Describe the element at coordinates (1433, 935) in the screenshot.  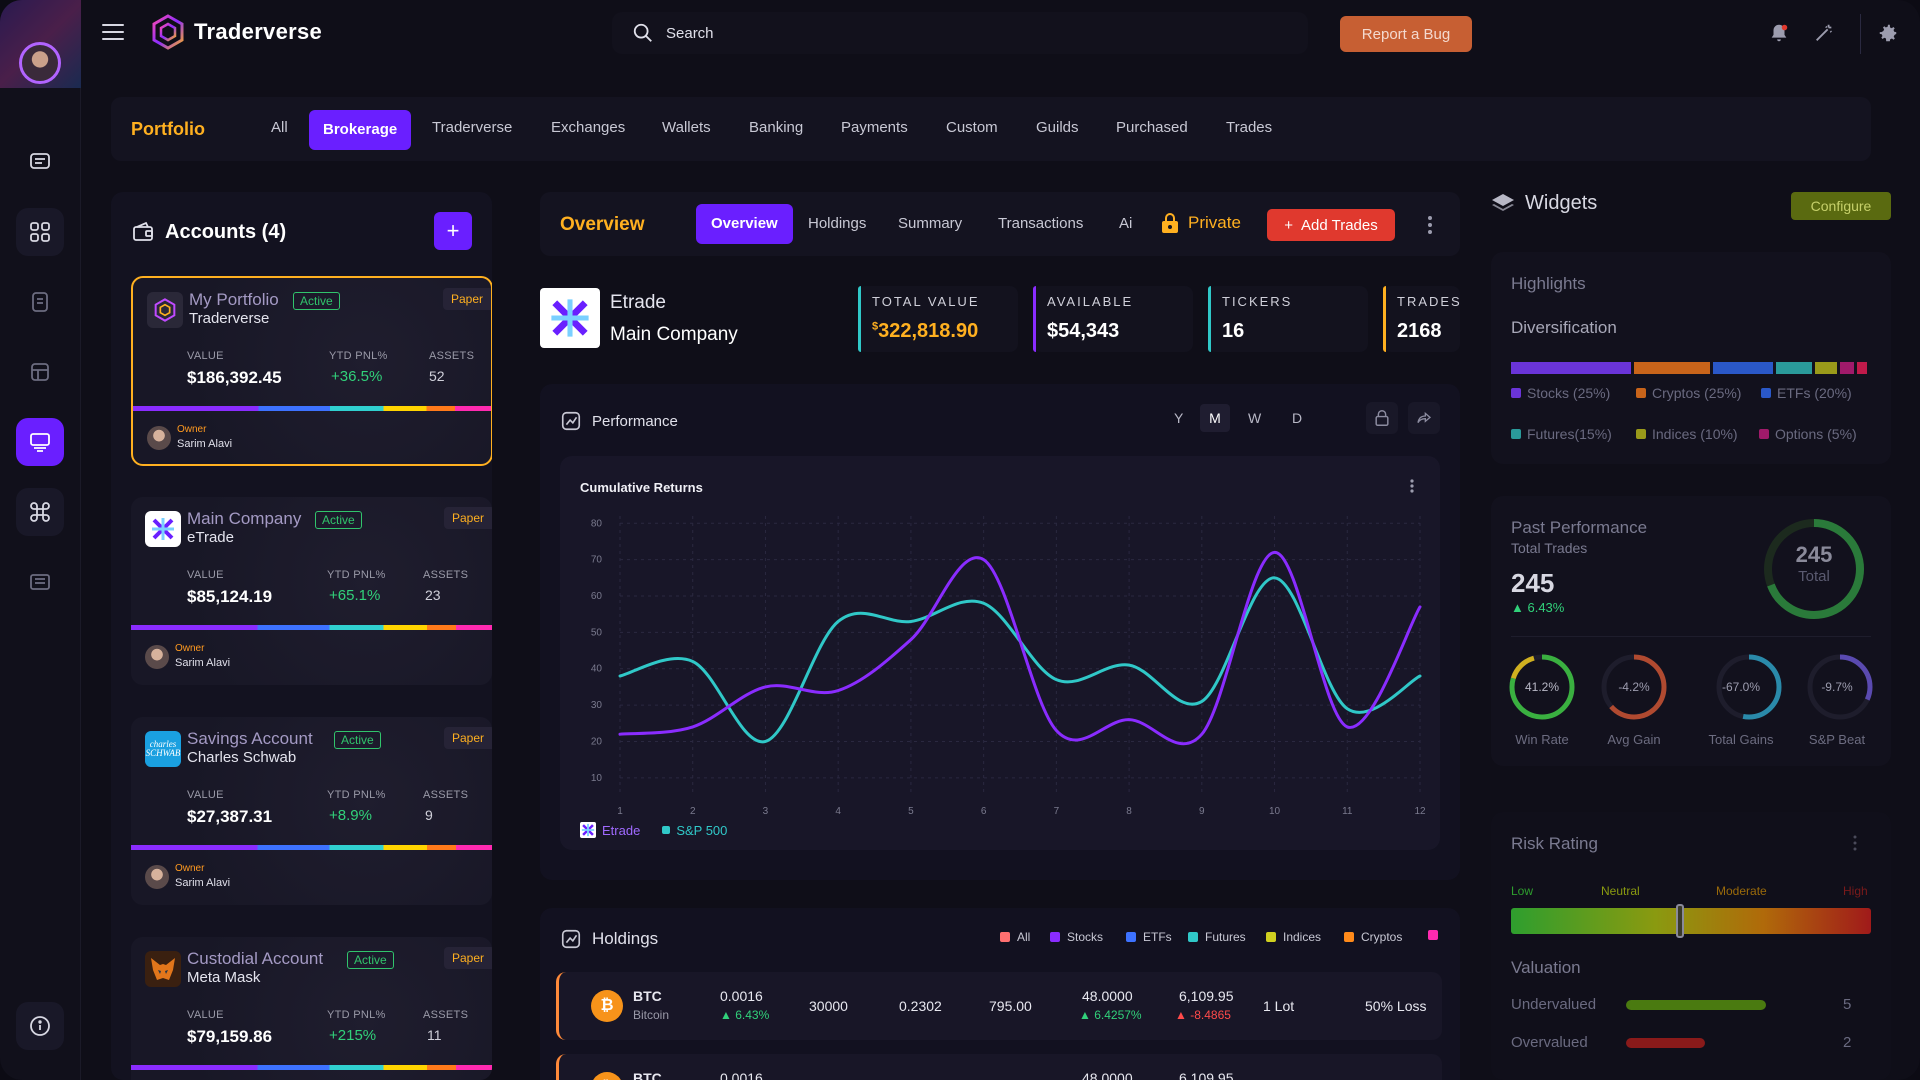
I see `filter-more` at that location.